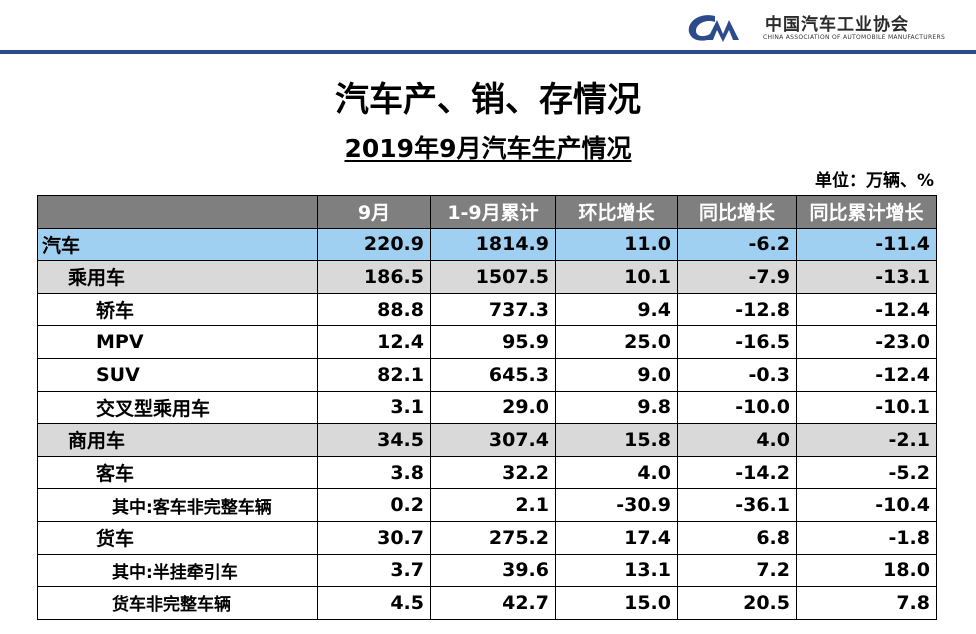 The width and height of the screenshot is (976, 634). What do you see at coordinates (177, 603) in the screenshot?
I see `row-label: 货车非完整车辆` at bounding box center [177, 603].